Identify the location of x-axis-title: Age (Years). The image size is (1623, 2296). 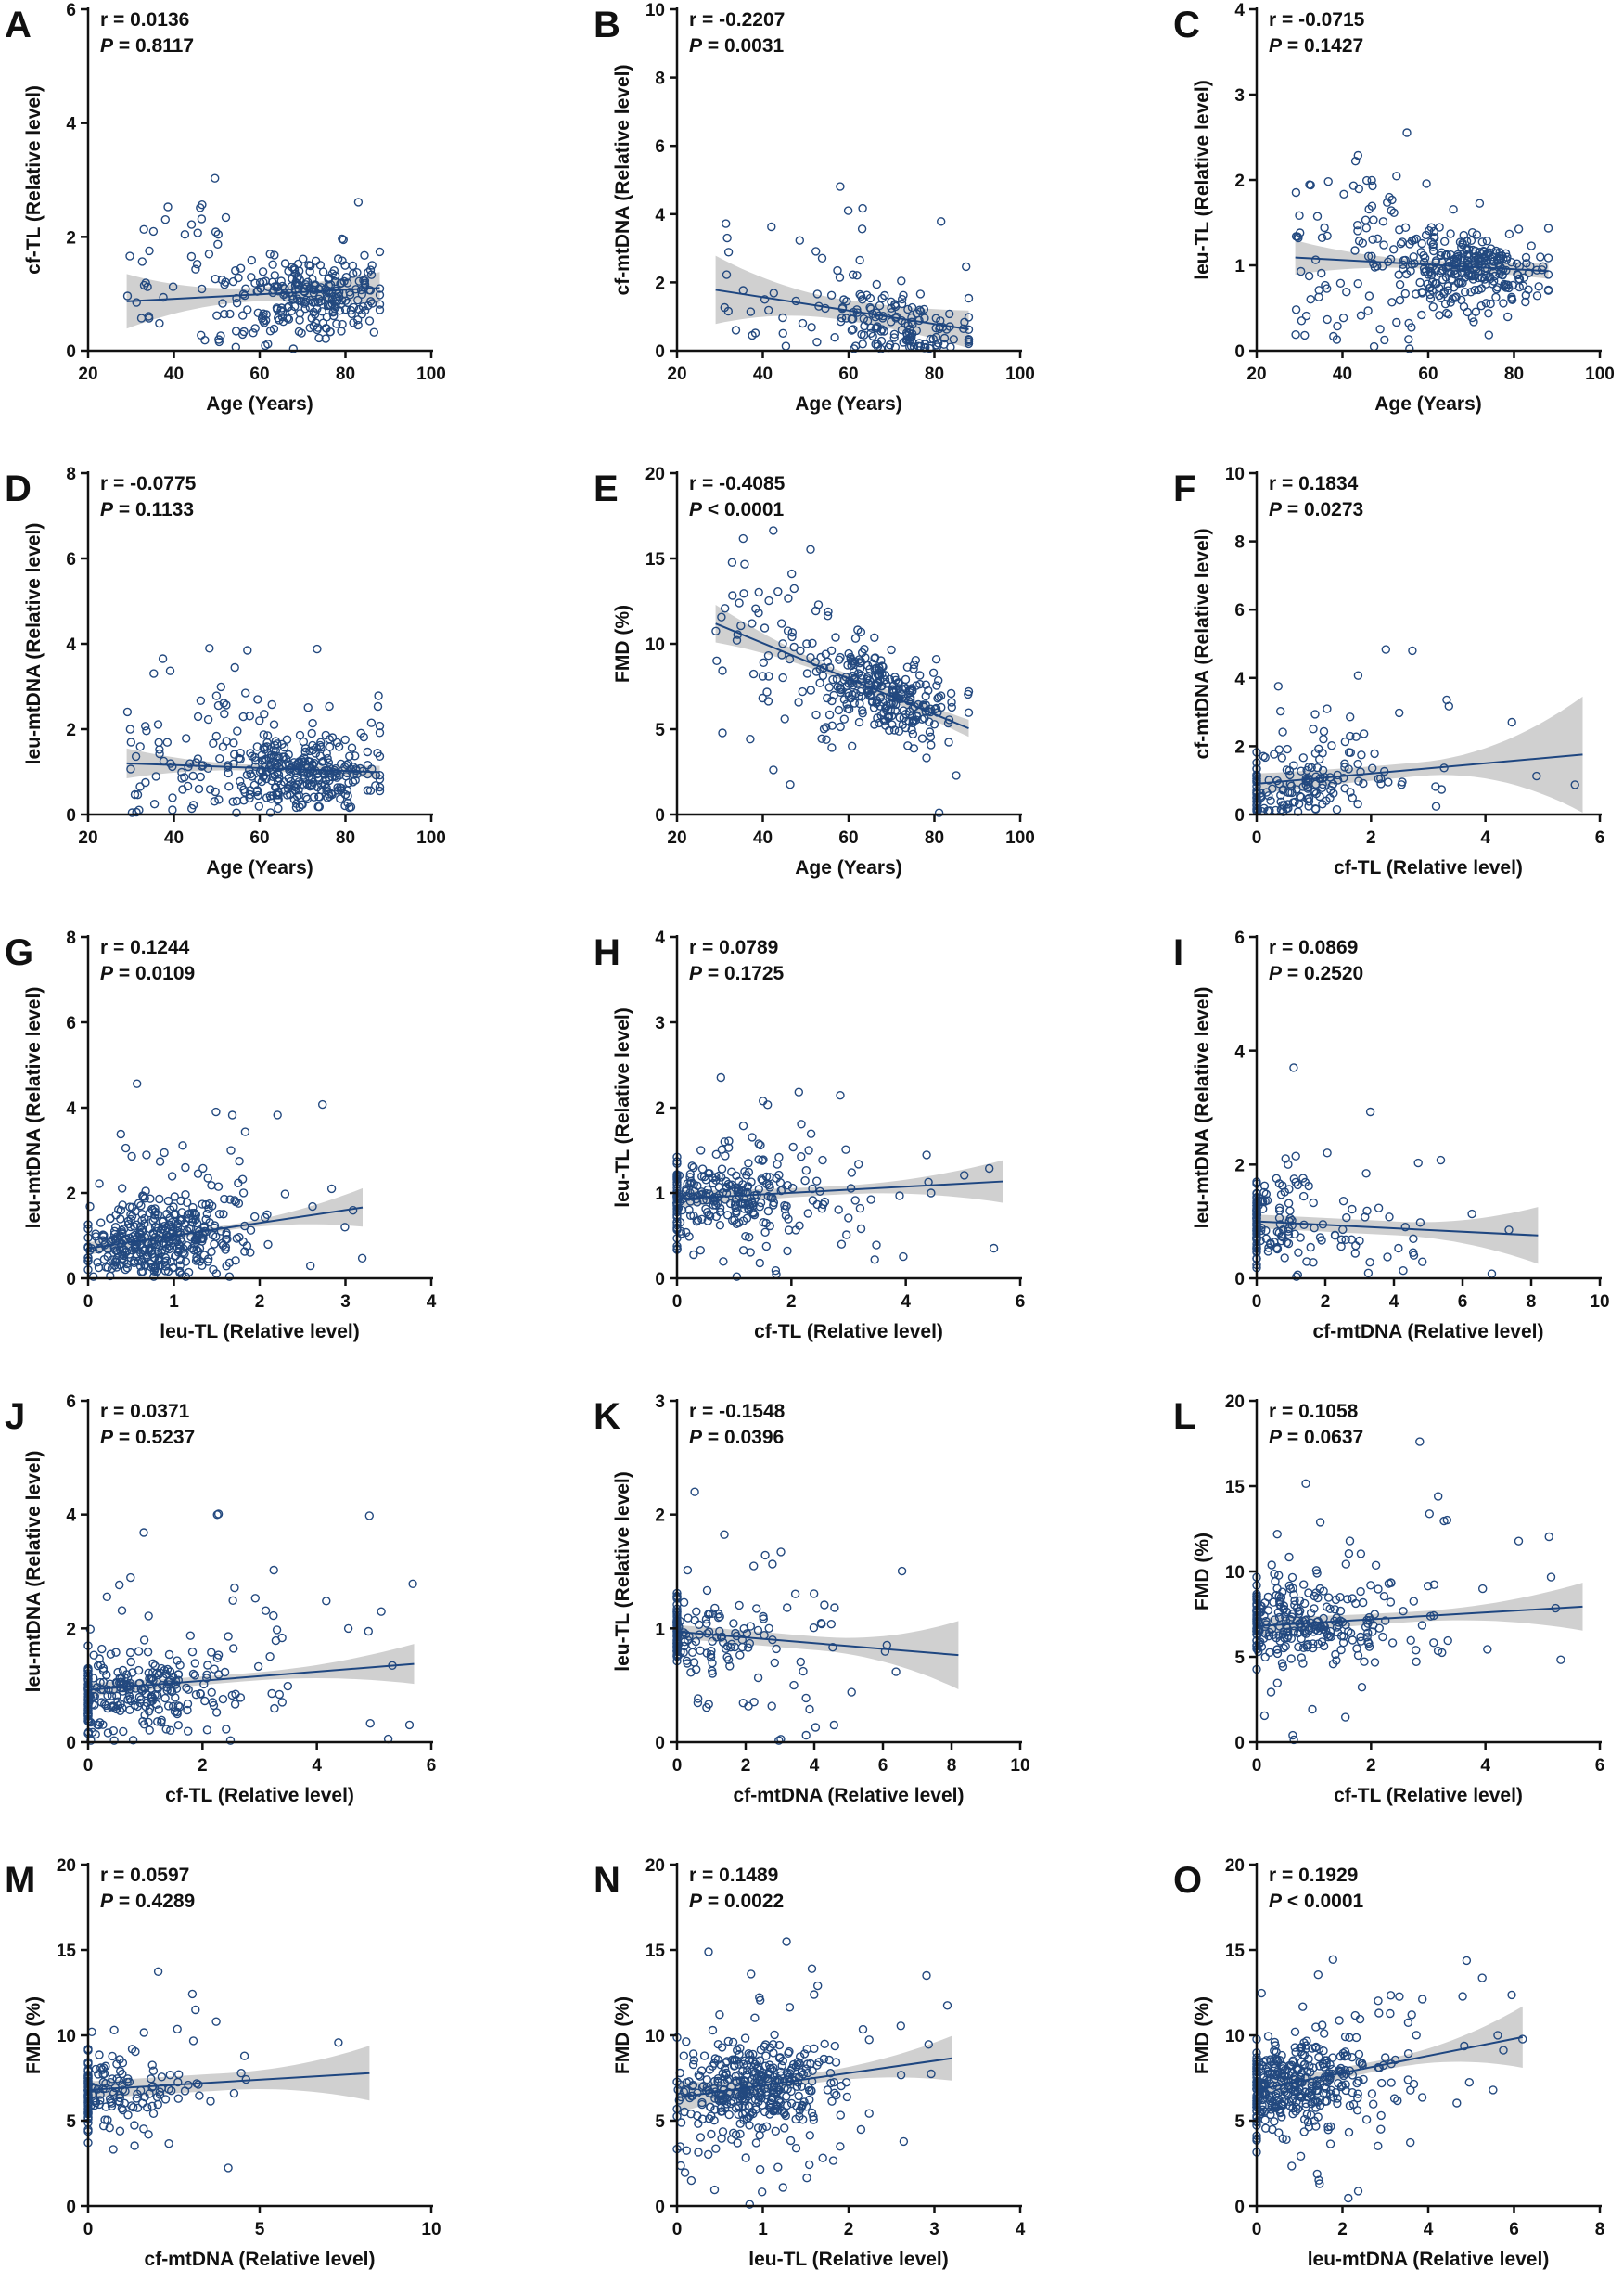
(1428, 404).